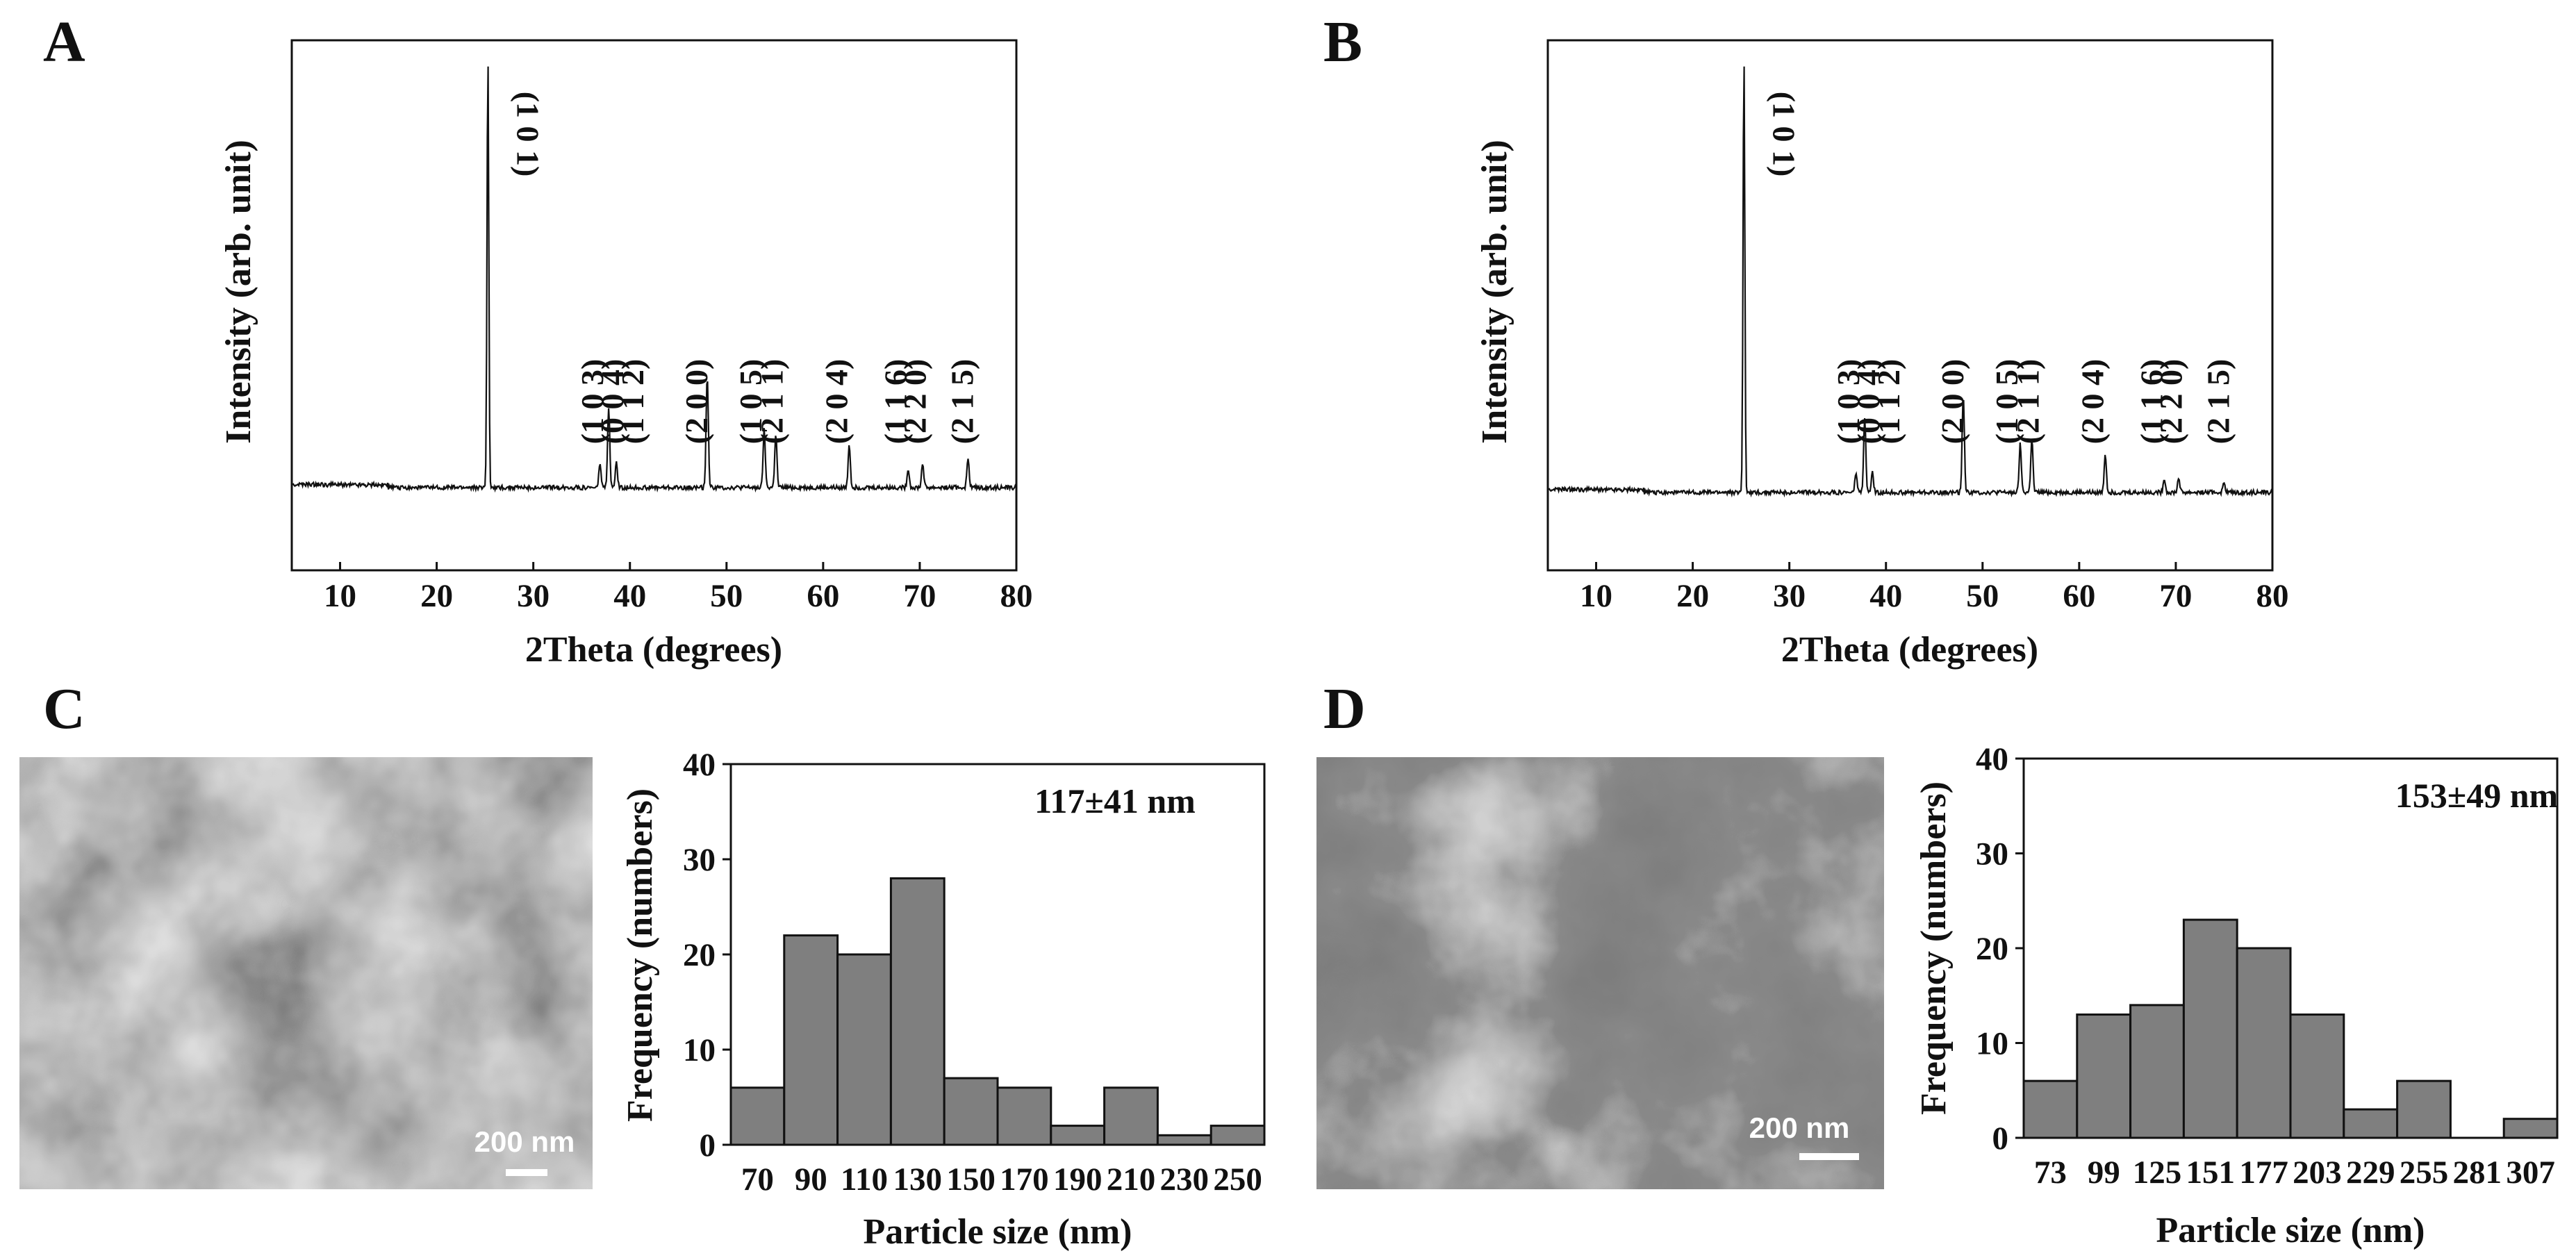 This screenshot has width=2576, height=1258. I want to click on hkl-label: (2 1 1), so click(772, 402).